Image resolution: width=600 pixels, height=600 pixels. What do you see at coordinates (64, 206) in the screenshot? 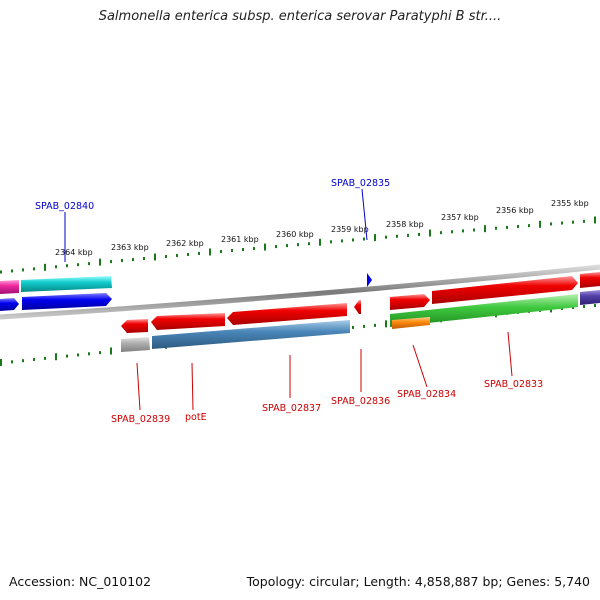
I see `gene-label-spab02840: SPAB_02840` at bounding box center [64, 206].